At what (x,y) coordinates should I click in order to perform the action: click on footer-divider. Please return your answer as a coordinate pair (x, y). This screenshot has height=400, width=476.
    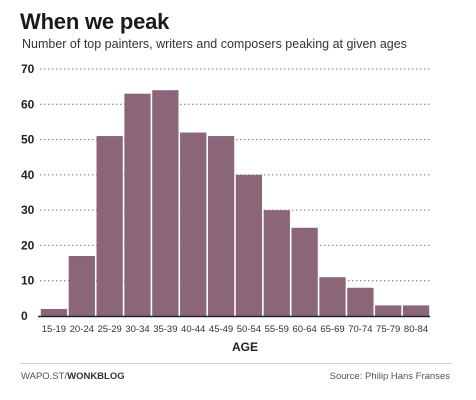
    Looking at the image, I should click on (236, 363).